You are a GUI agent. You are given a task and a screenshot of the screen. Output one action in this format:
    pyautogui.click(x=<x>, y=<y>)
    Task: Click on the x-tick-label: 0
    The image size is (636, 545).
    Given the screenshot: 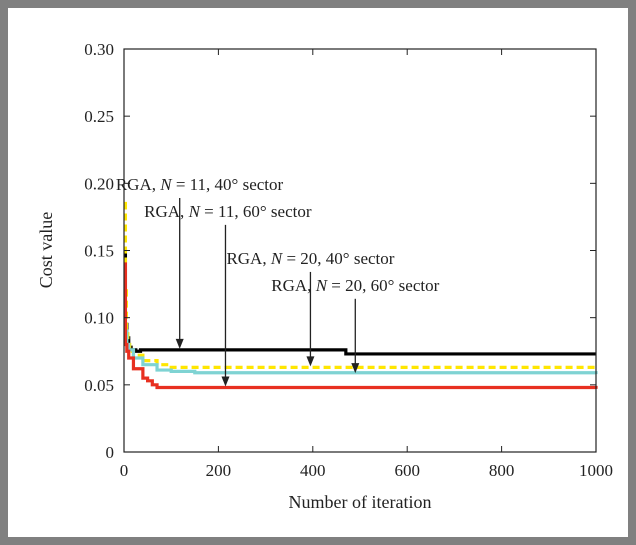 What is the action you would take?
    pyautogui.click(x=124, y=470)
    